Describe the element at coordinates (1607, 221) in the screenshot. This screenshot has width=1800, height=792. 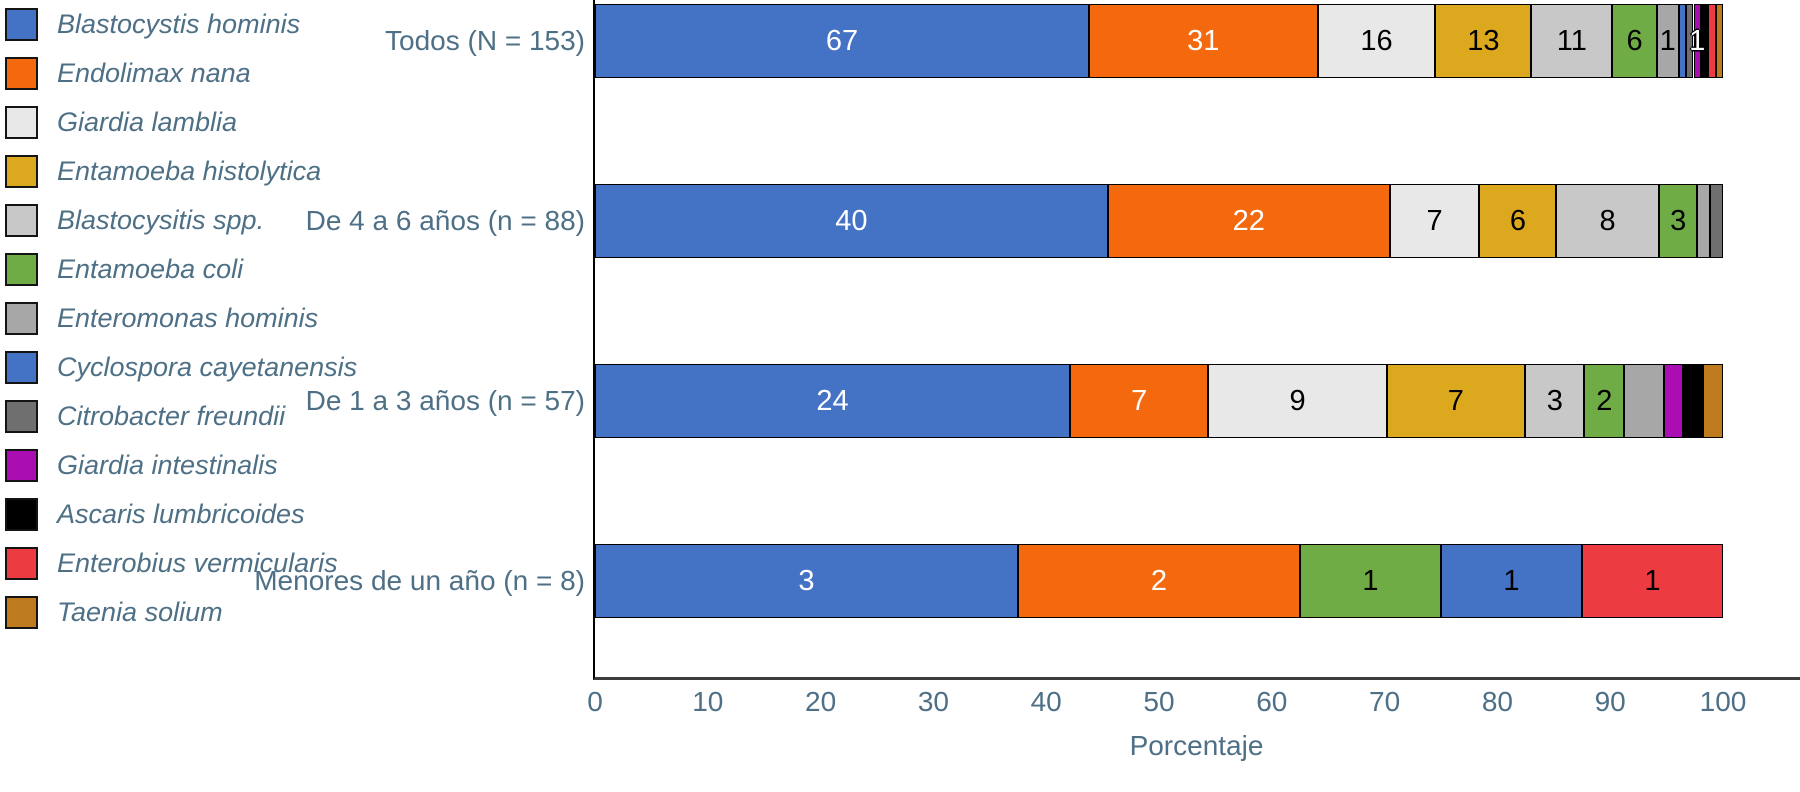
I see `bar-segment: 8` at that location.